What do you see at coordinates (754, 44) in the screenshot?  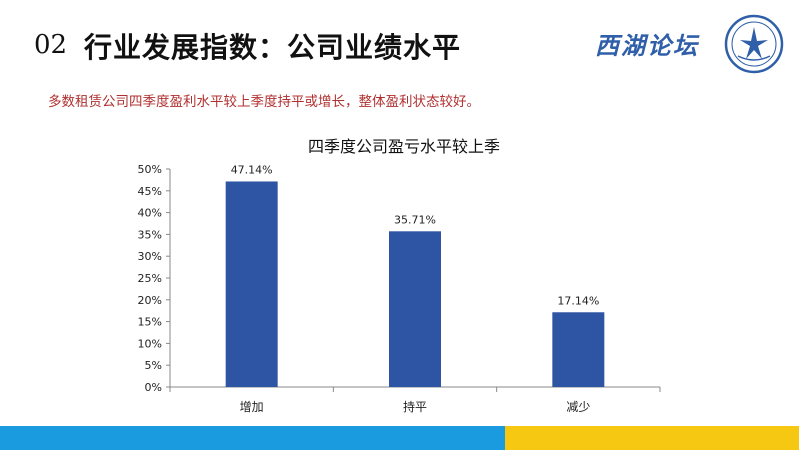 I see `forum-logo-icon` at bounding box center [754, 44].